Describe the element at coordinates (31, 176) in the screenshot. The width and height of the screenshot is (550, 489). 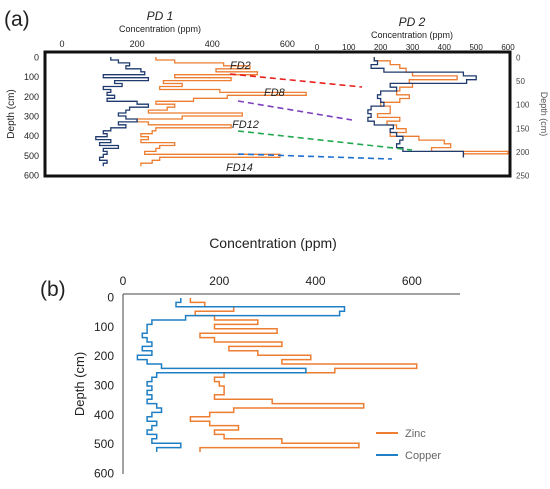
I see `pd1-y-tick-label: 600` at that location.